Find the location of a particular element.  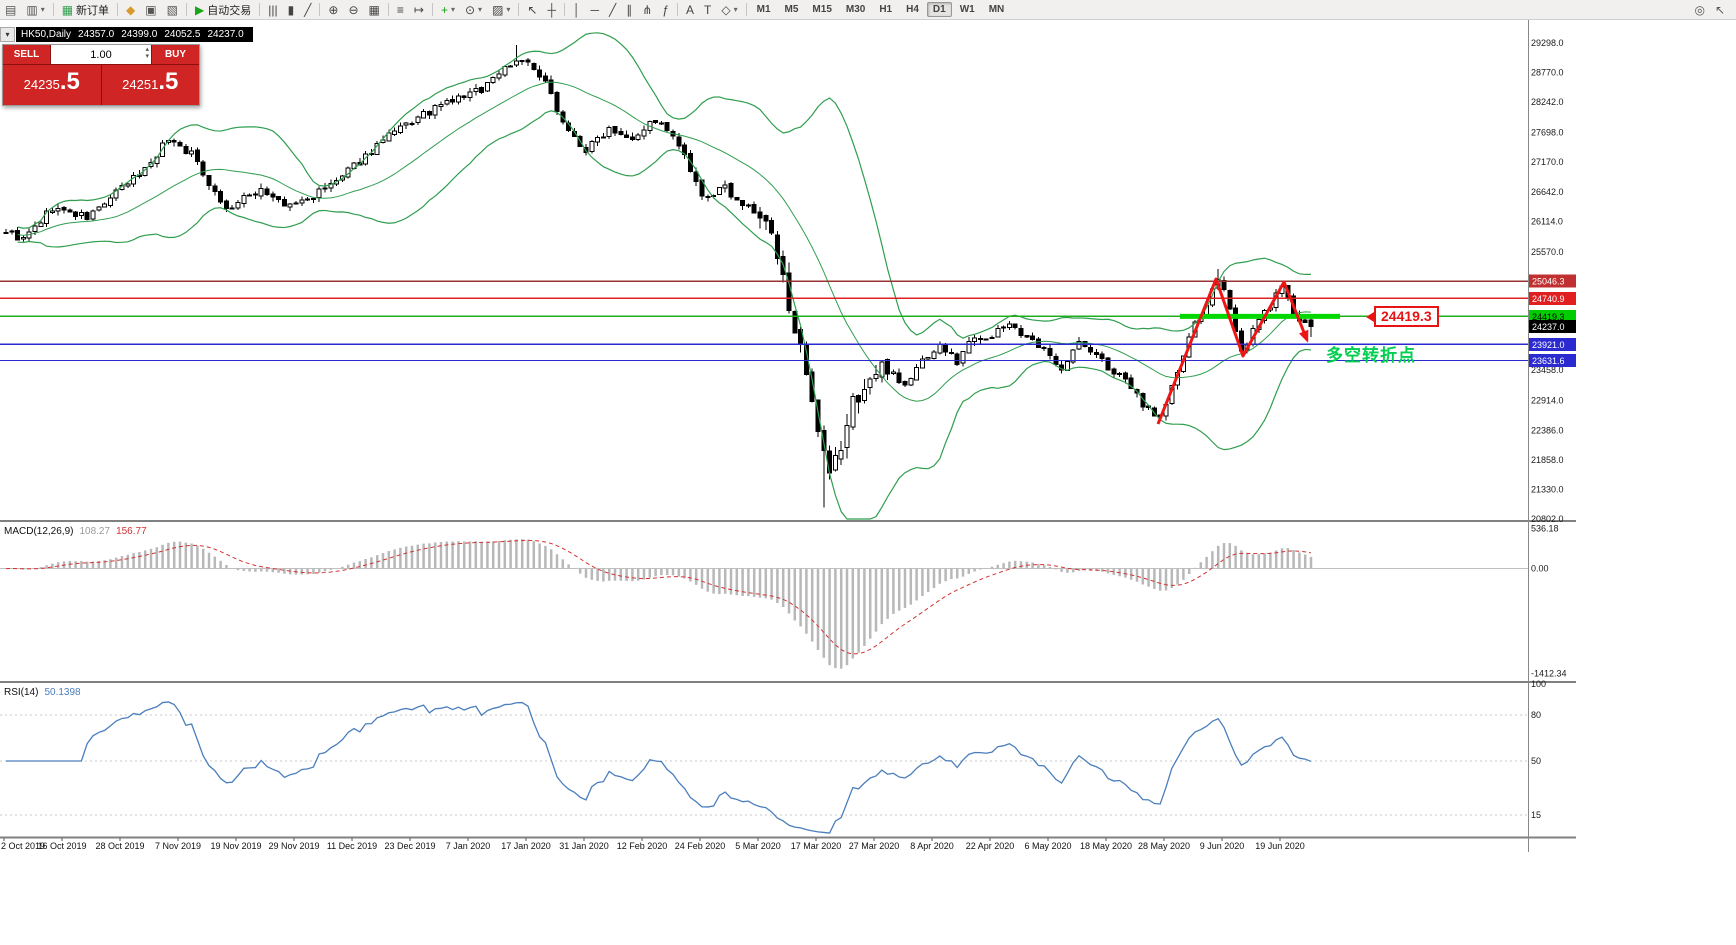

line-mode-button: ╱ is located at coordinates (307, 9).